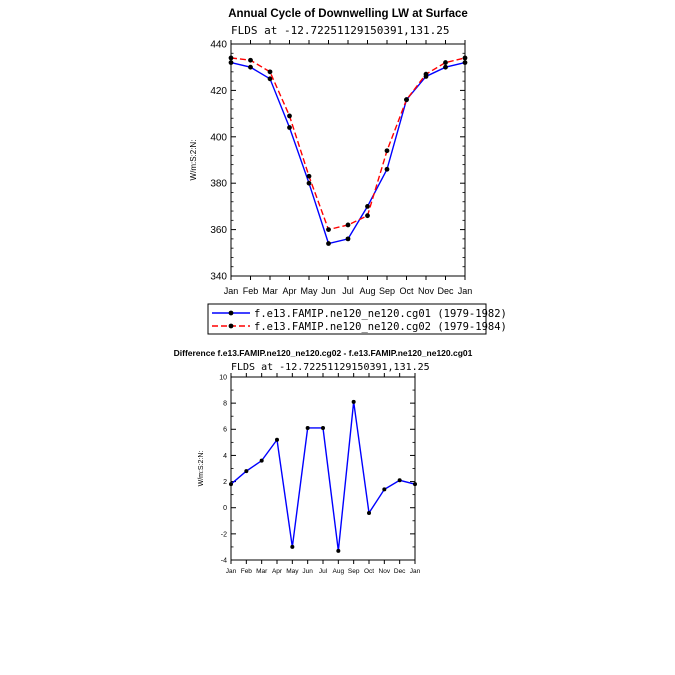  What do you see at coordinates (224, 560) in the screenshot?
I see `y-tick-label: -4` at bounding box center [224, 560].